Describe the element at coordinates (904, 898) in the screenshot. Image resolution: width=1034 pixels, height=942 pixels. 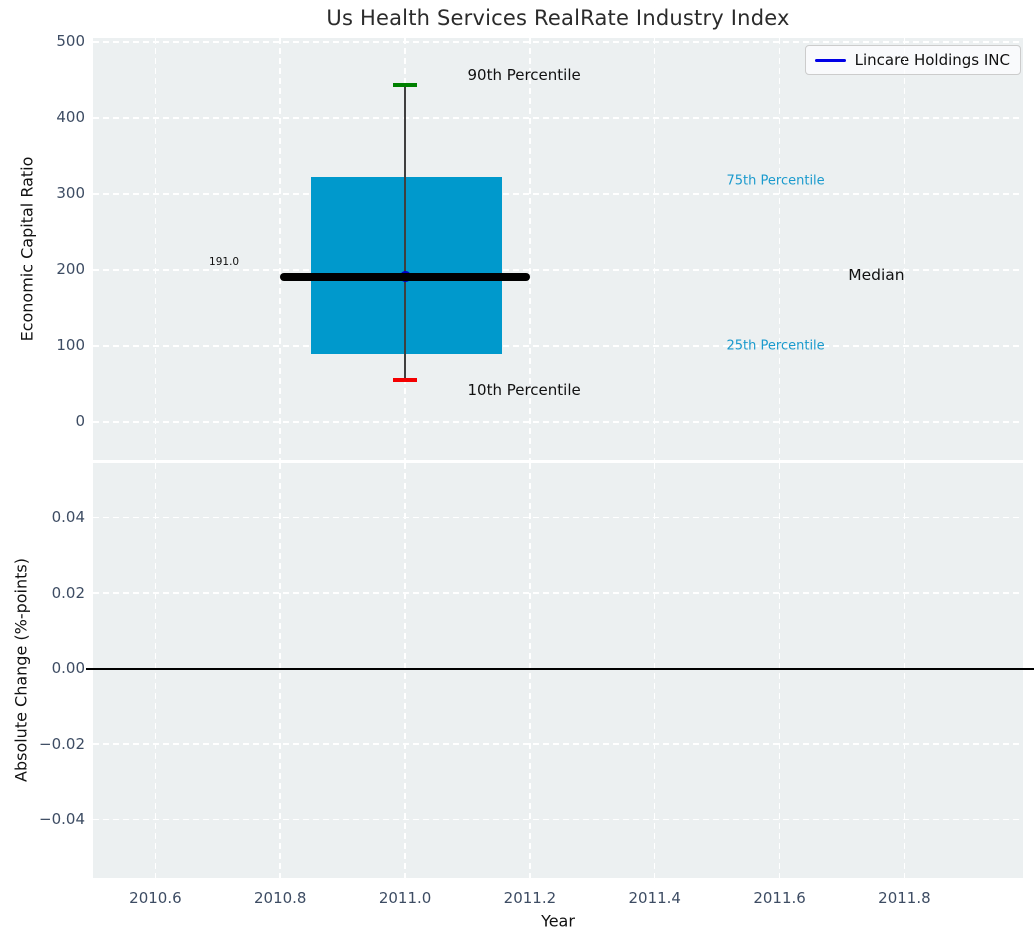
I see `x-tick-label: 2011.8` at that location.